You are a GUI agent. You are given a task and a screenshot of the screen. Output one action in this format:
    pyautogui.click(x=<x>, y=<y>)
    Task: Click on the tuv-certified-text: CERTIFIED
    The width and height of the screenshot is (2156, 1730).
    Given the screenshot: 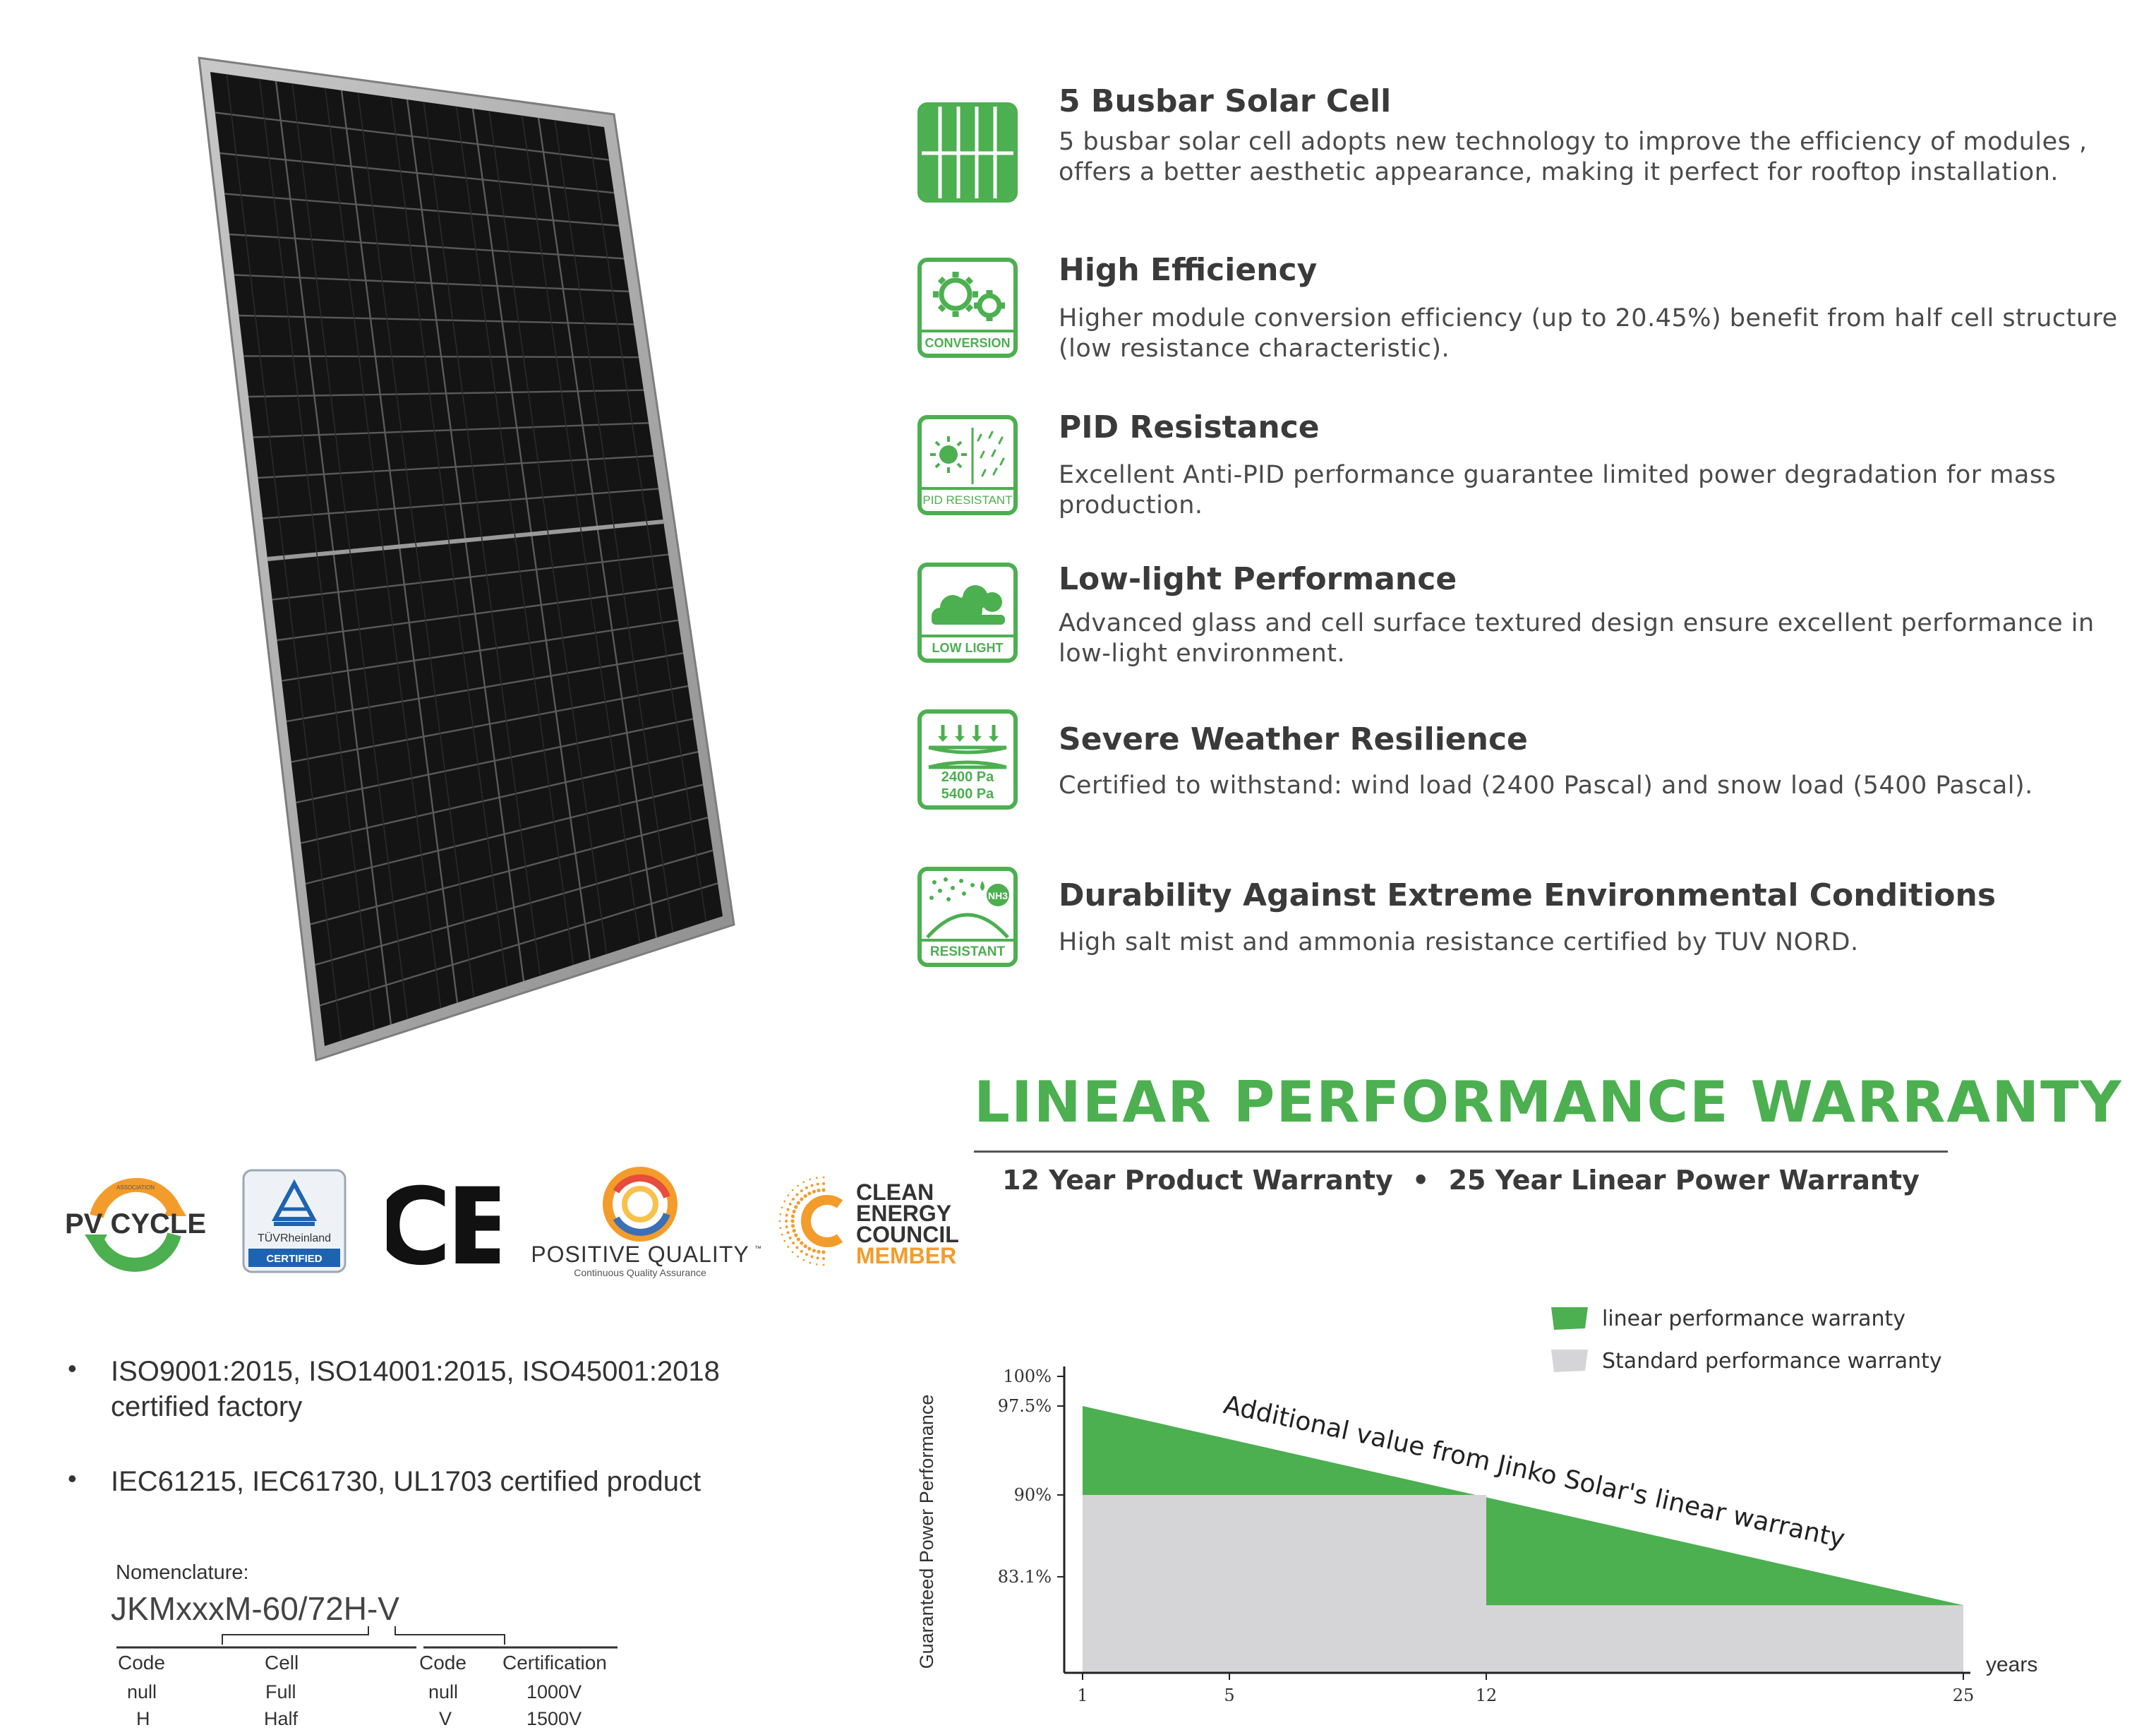 What is the action you would take?
    pyautogui.click(x=294, y=1259)
    